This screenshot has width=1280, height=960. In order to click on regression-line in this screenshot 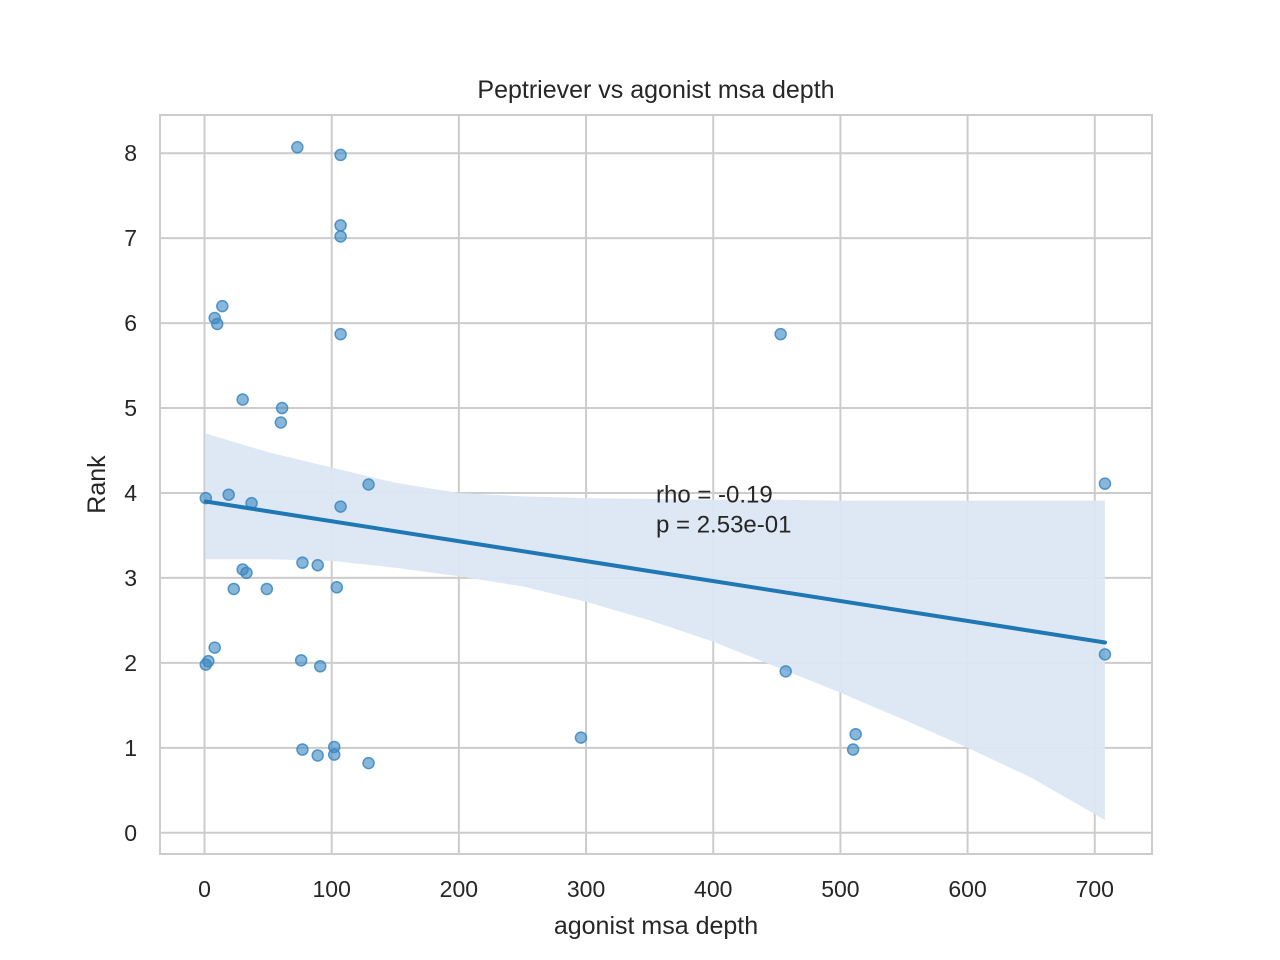, I will do `click(655, 572)`.